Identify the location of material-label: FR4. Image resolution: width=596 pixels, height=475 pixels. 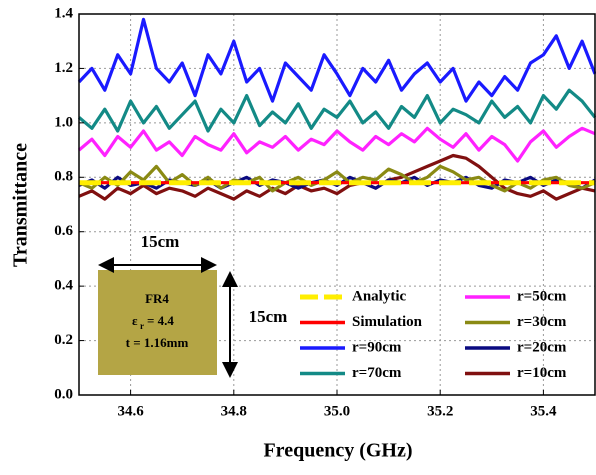
(157, 298).